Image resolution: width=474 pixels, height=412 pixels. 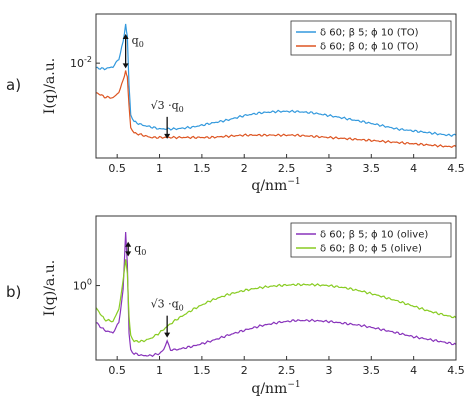 What do you see at coordinates (371, 249) in the screenshot?
I see `legend-entry: δ 60; β 0; ϕ 5 (olive)` at bounding box center [371, 249].